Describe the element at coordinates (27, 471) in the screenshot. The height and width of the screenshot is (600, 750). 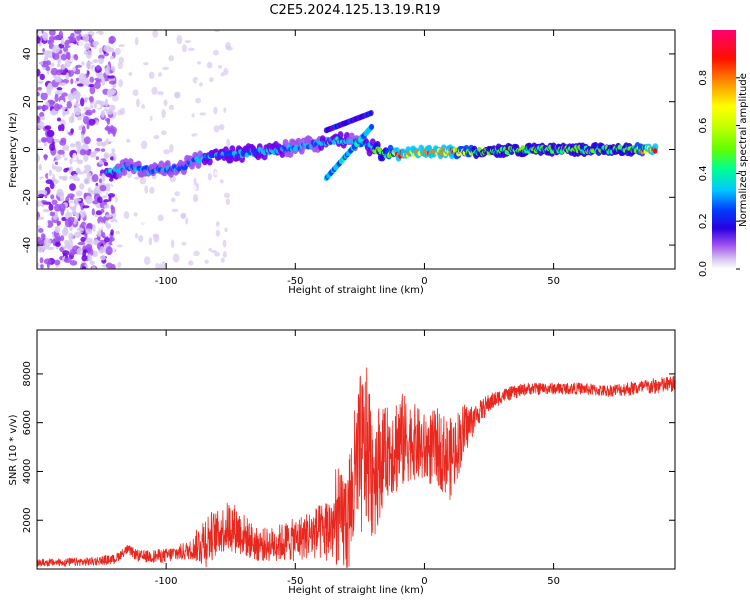
I see `y-tick-label: 4000` at that location.